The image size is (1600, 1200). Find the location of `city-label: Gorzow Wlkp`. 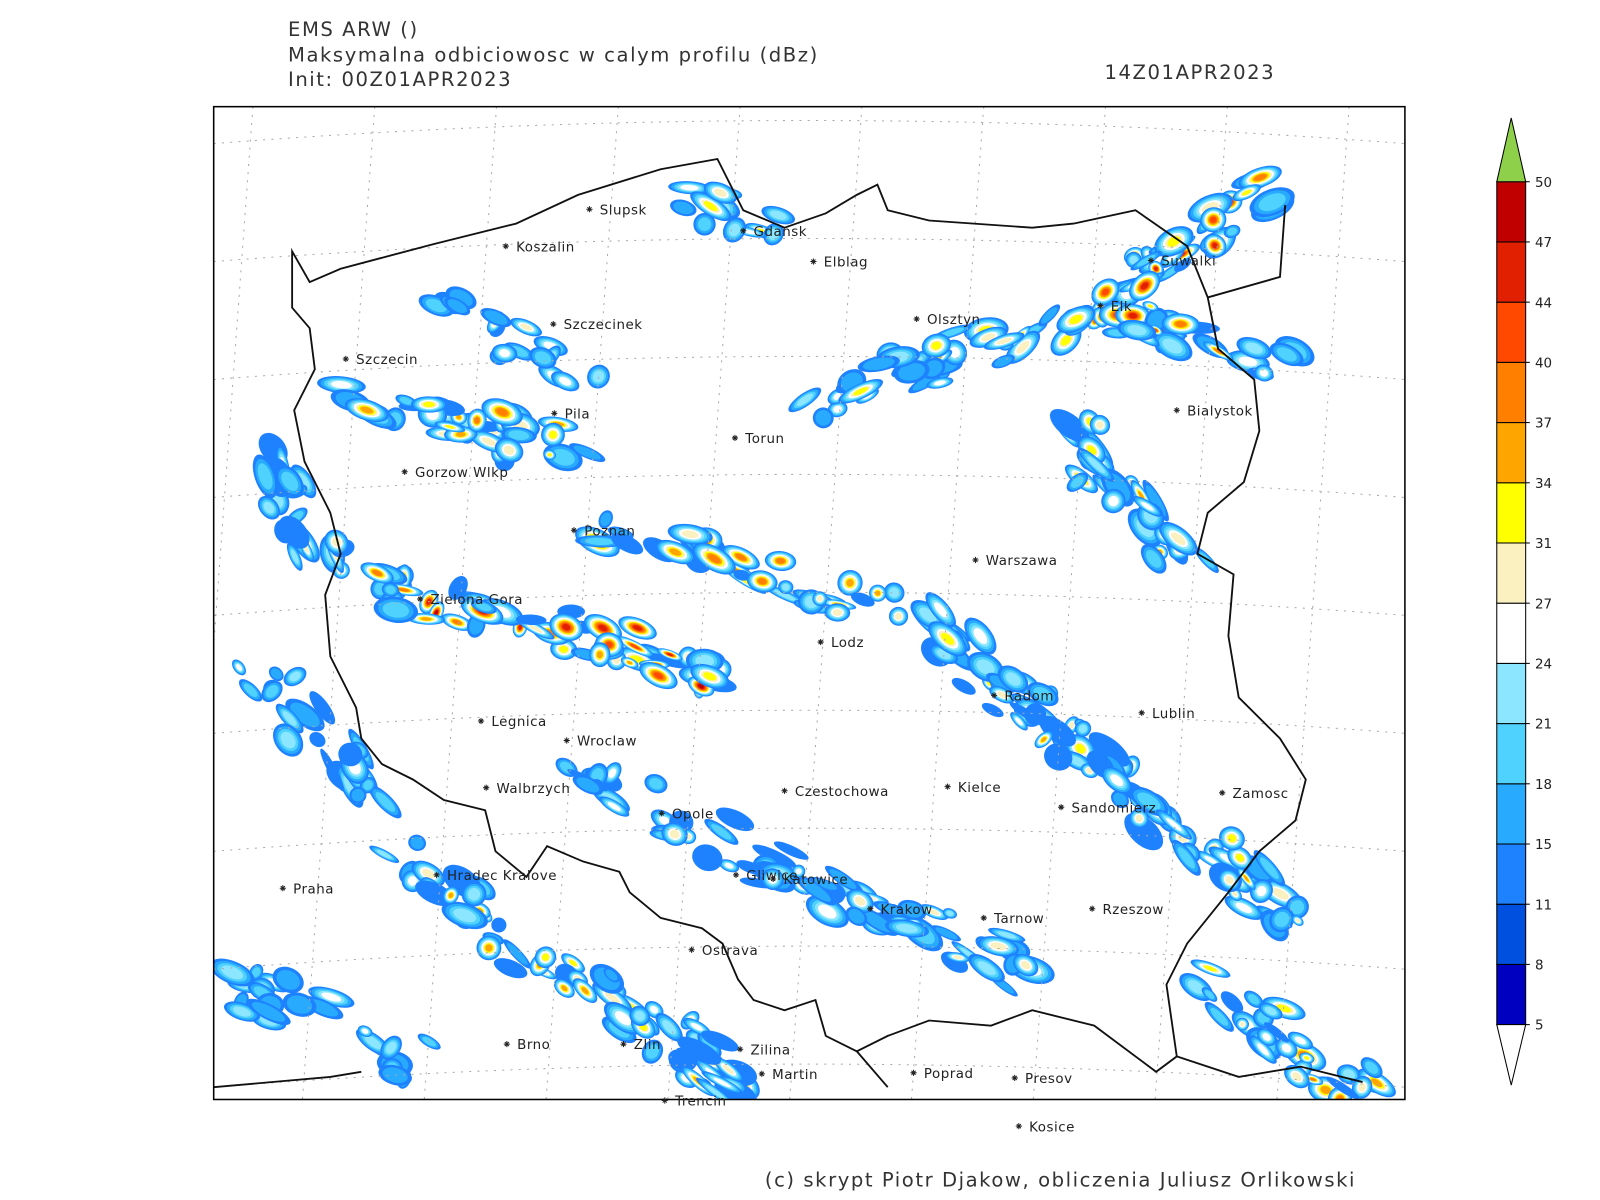

city-label: Gorzow Wlkp is located at coordinates (461, 473).